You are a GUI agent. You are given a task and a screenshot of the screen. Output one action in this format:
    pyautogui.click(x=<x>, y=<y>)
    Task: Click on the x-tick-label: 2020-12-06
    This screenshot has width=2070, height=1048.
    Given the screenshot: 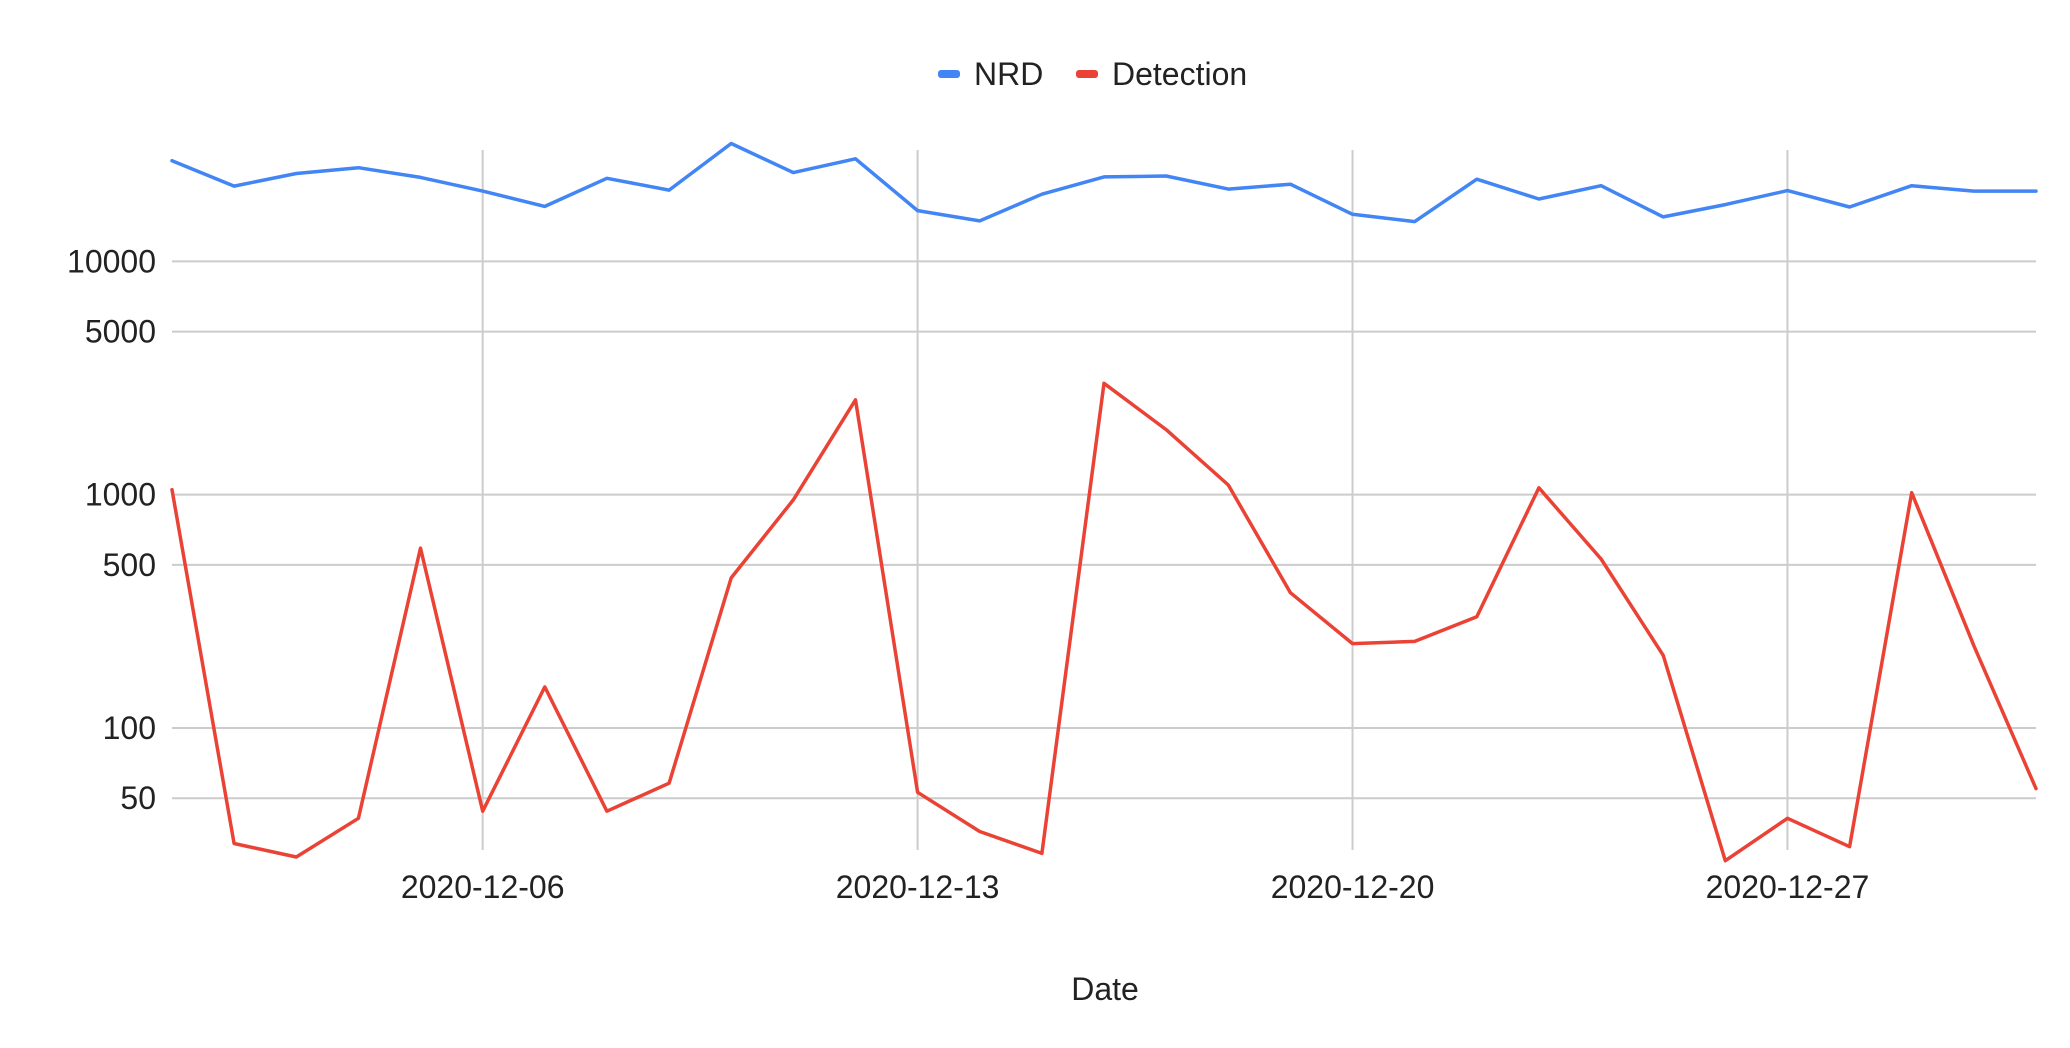 What is the action you would take?
    pyautogui.click(x=483, y=887)
    